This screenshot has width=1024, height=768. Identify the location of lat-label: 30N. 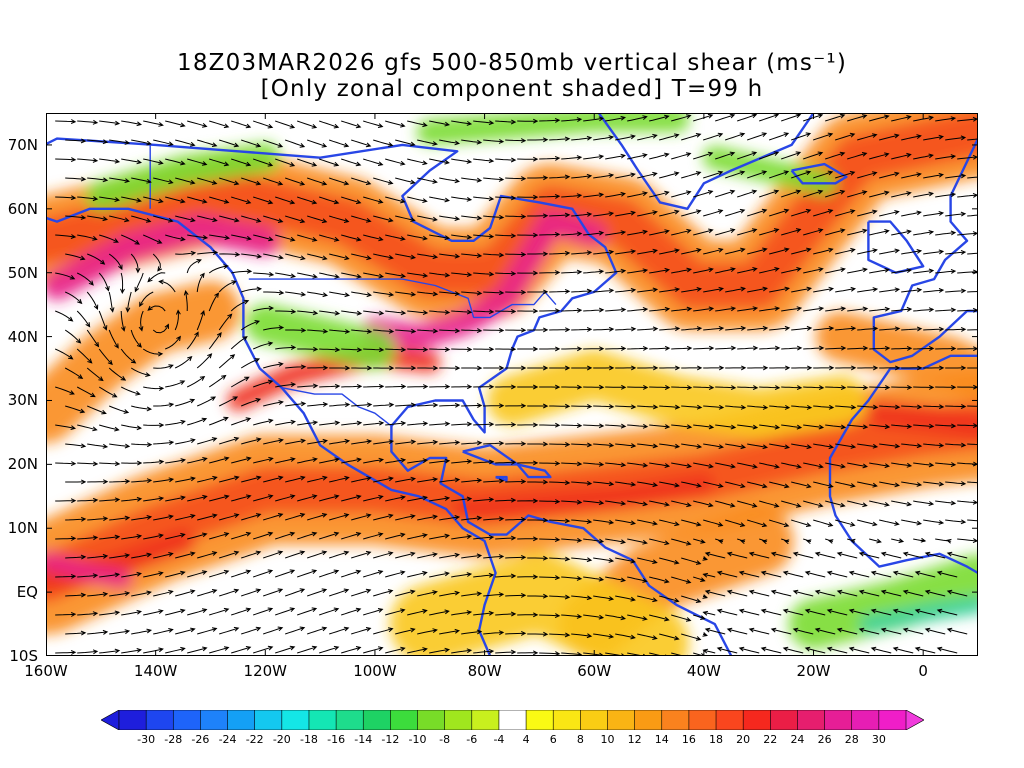
(22, 400).